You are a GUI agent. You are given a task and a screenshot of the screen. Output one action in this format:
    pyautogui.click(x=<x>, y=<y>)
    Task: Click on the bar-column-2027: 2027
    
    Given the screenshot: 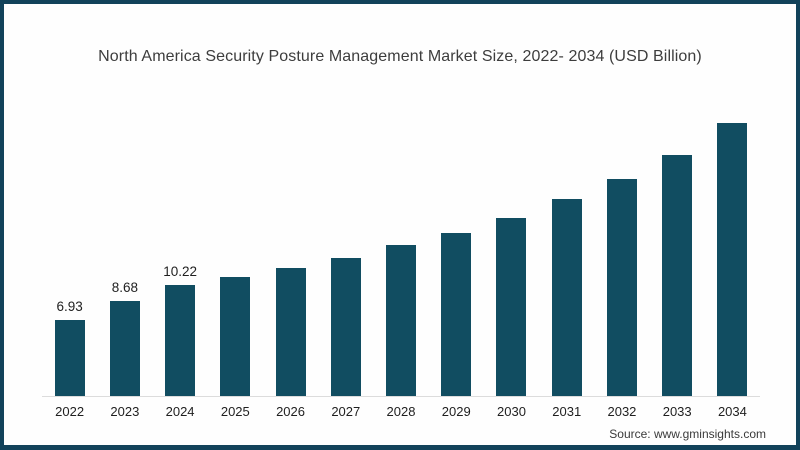 What is the action you would take?
    pyautogui.click(x=345, y=257)
    